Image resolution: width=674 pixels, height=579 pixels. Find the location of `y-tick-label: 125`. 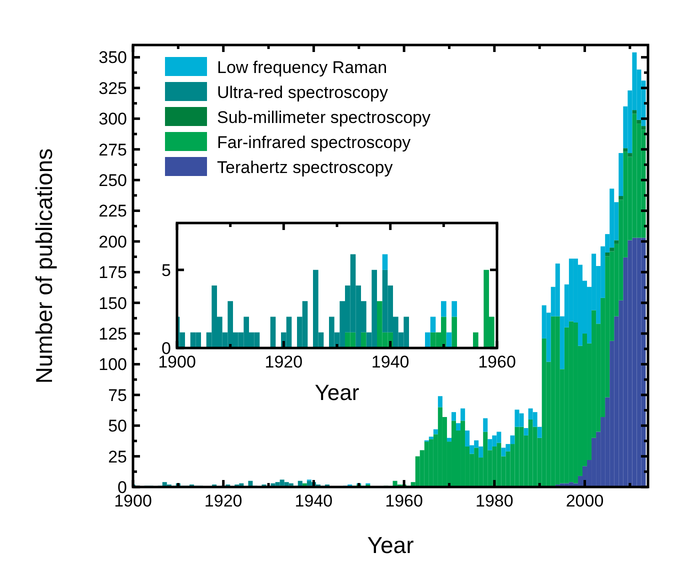

y-tick-label: 125 is located at coordinates (112, 334).